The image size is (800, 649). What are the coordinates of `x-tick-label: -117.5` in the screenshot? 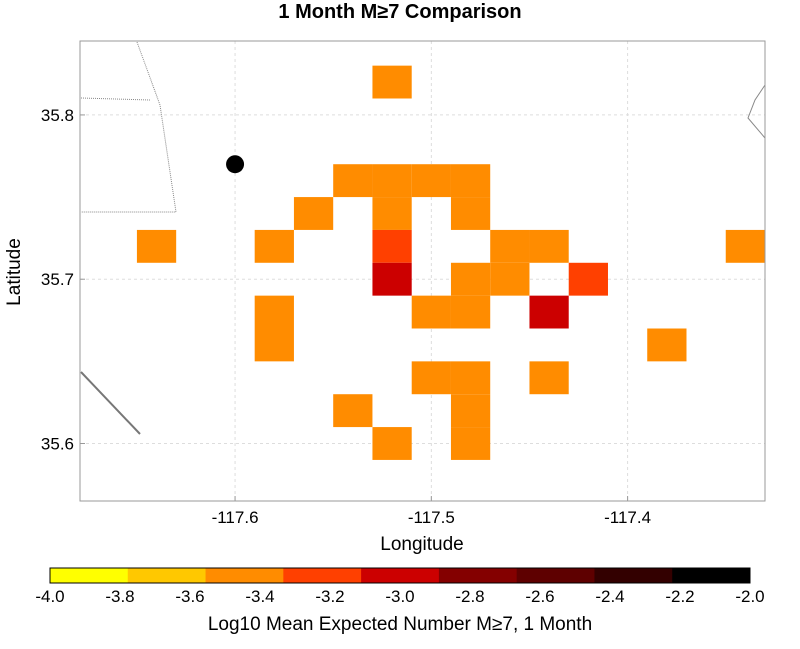 It's located at (431, 517).